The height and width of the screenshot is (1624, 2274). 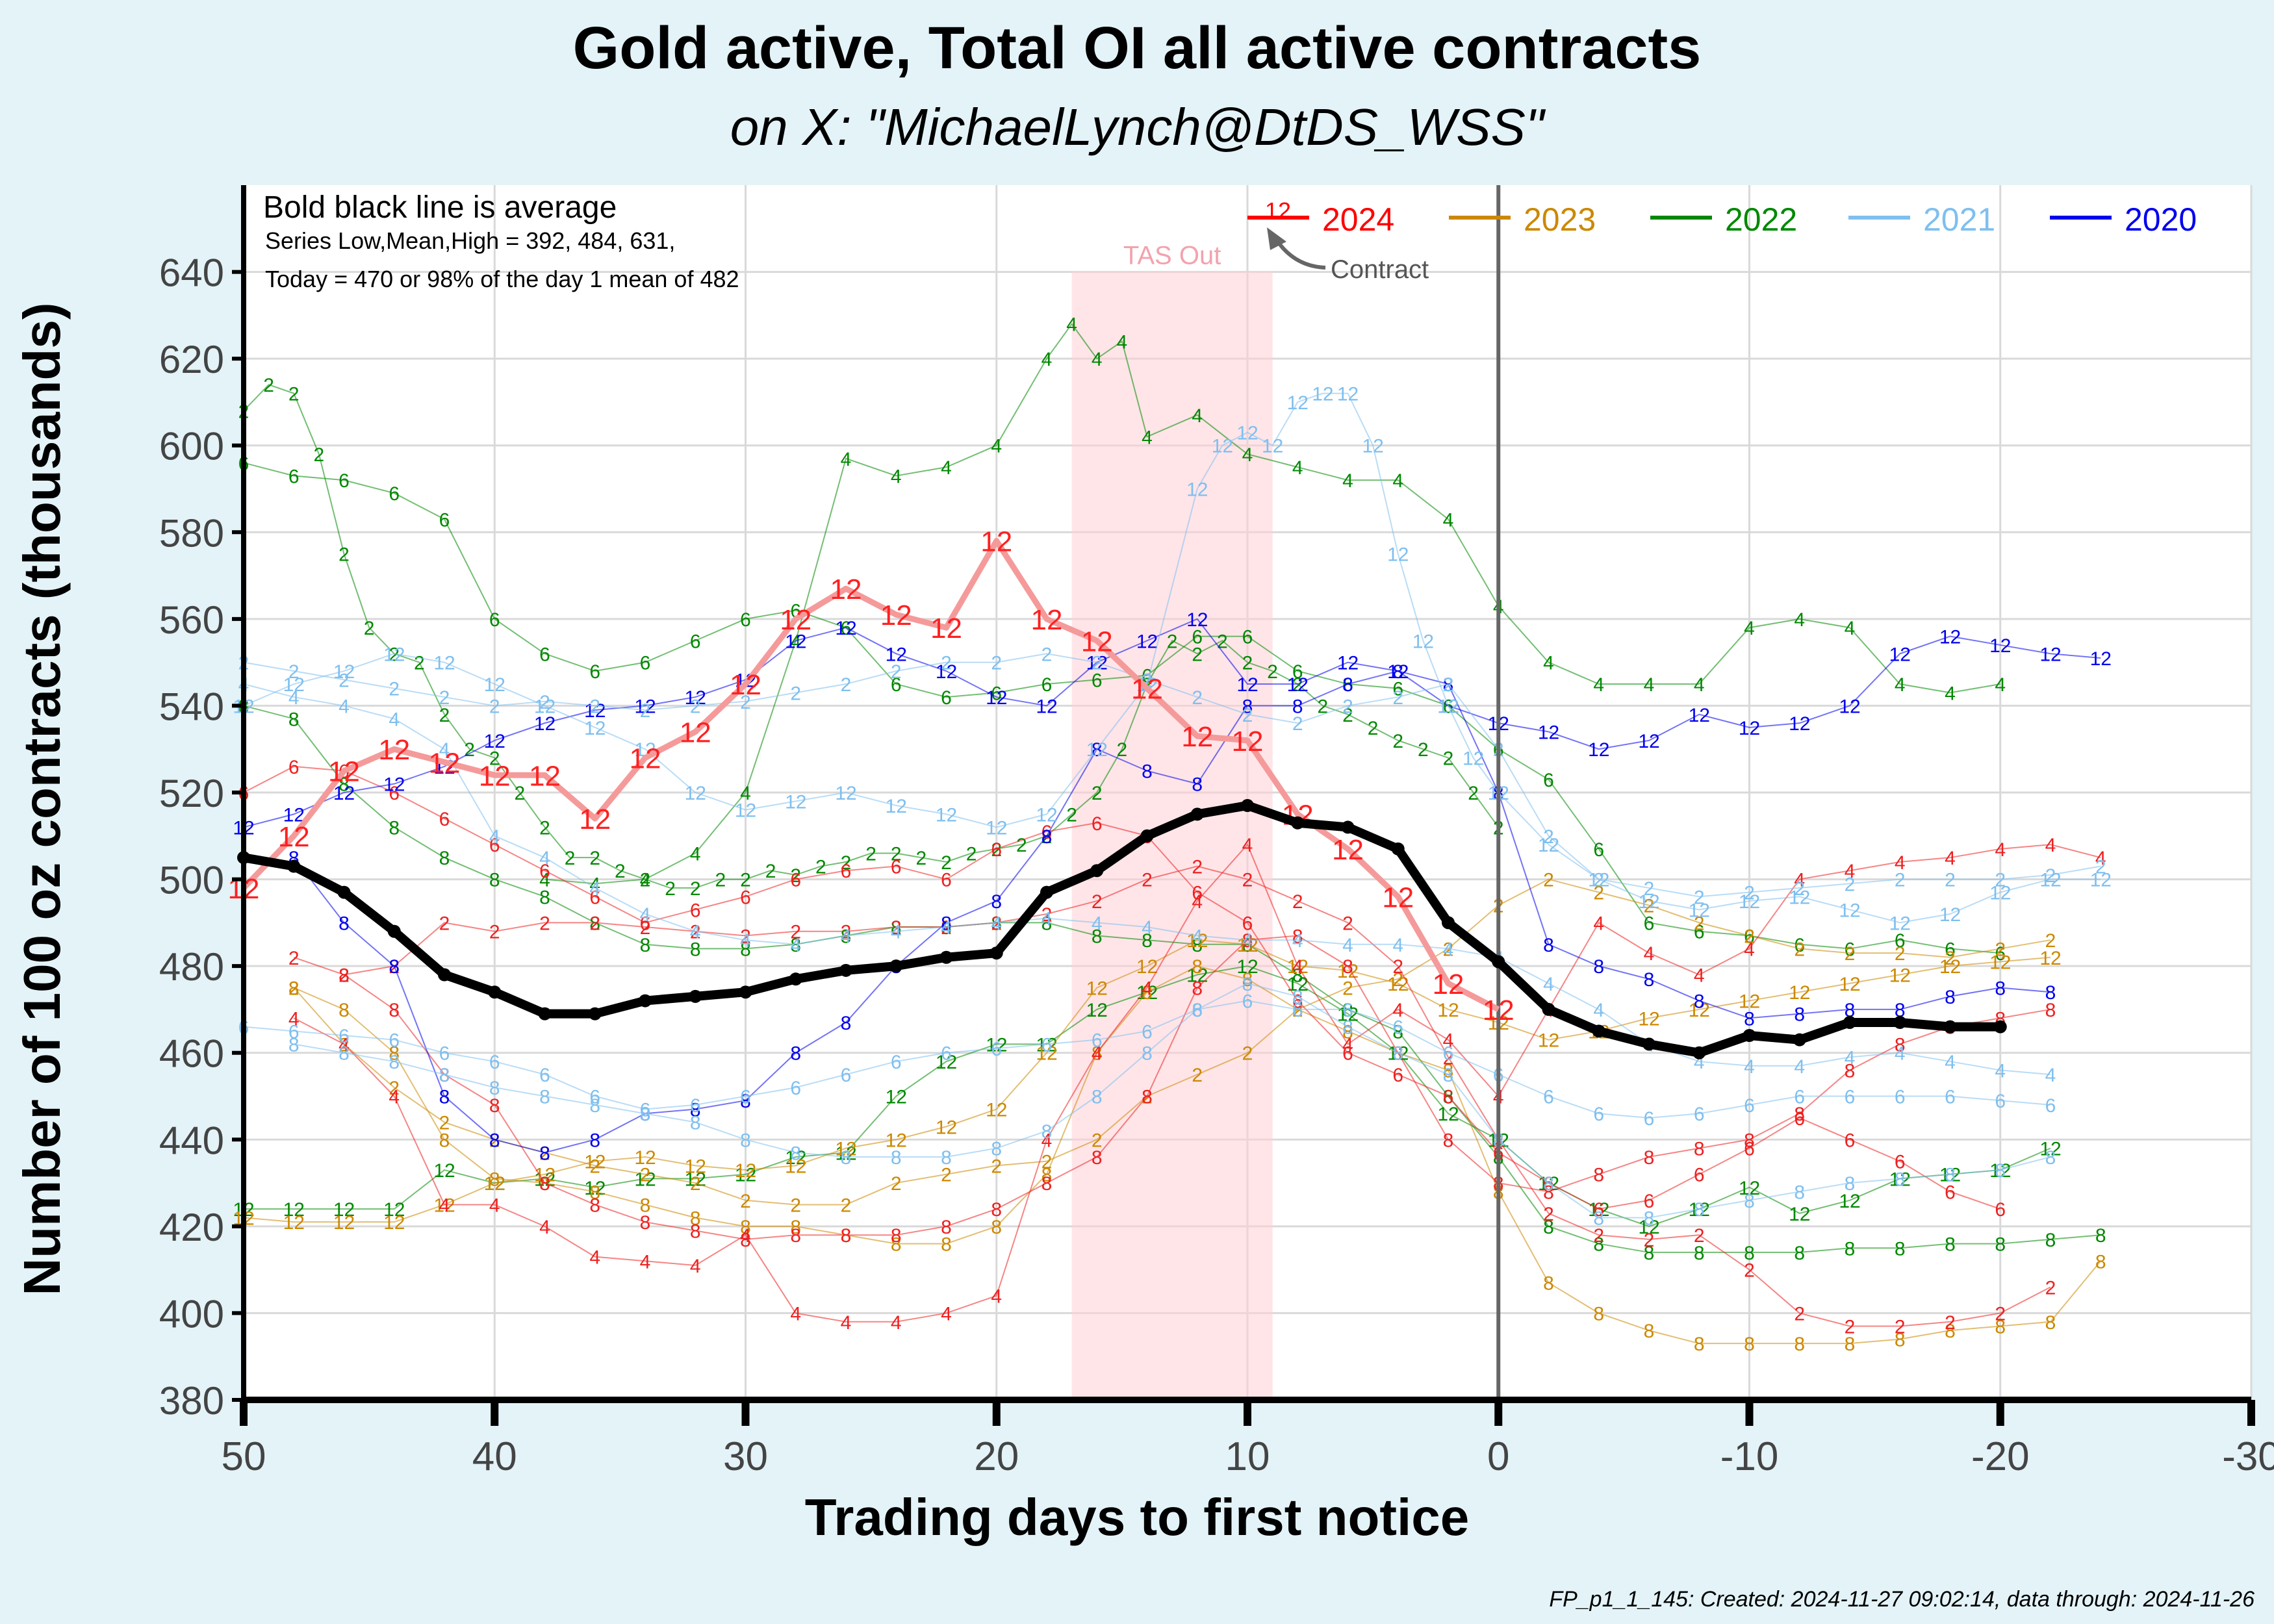 What do you see at coordinates (1121, 929) in the screenshot?
I see `average-line` at bounding box center [1121, 929].